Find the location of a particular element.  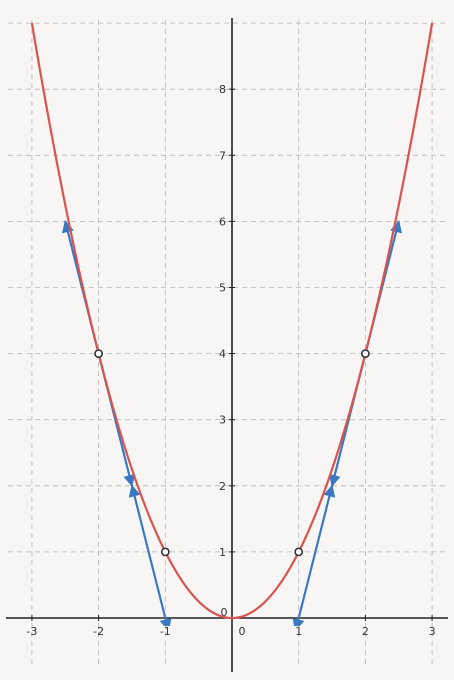

y-tick-label: 1 is located at coordinates (222, 552).